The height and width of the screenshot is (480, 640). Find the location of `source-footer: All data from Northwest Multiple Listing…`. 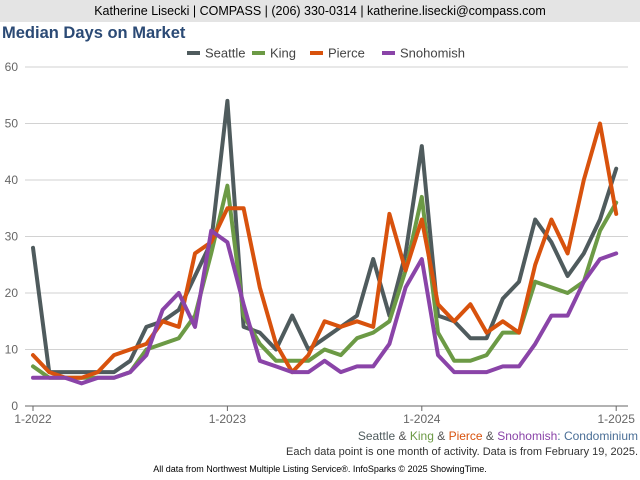

source-footer: All data from Northwest Multiple Listing… is located at coordinates (320, 469).